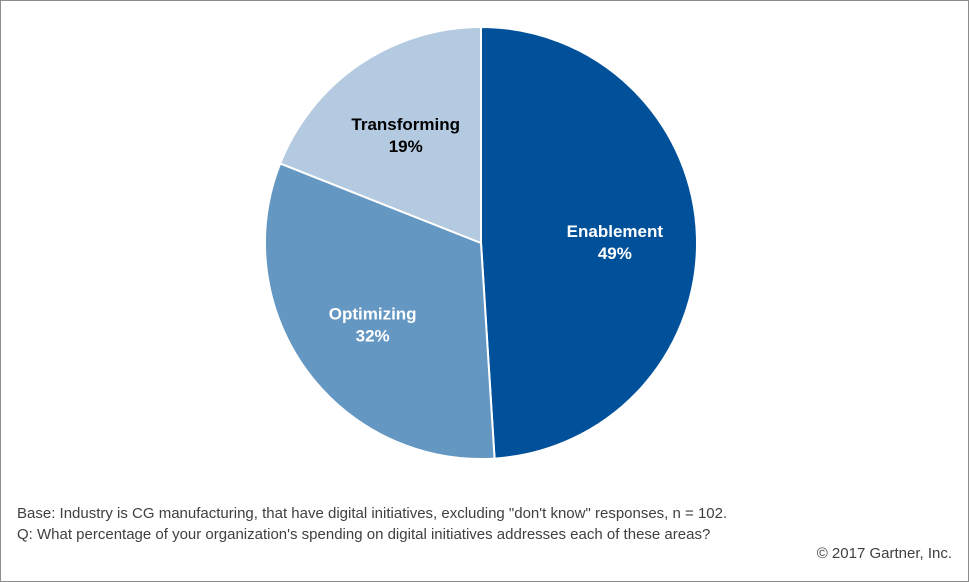  I want to click on copyright-notice: © 2017 Gartner, Inc., so click(884, 553).